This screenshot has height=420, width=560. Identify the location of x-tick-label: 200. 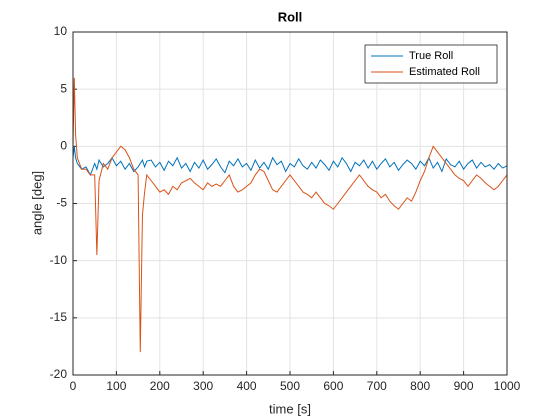
(160, 386).